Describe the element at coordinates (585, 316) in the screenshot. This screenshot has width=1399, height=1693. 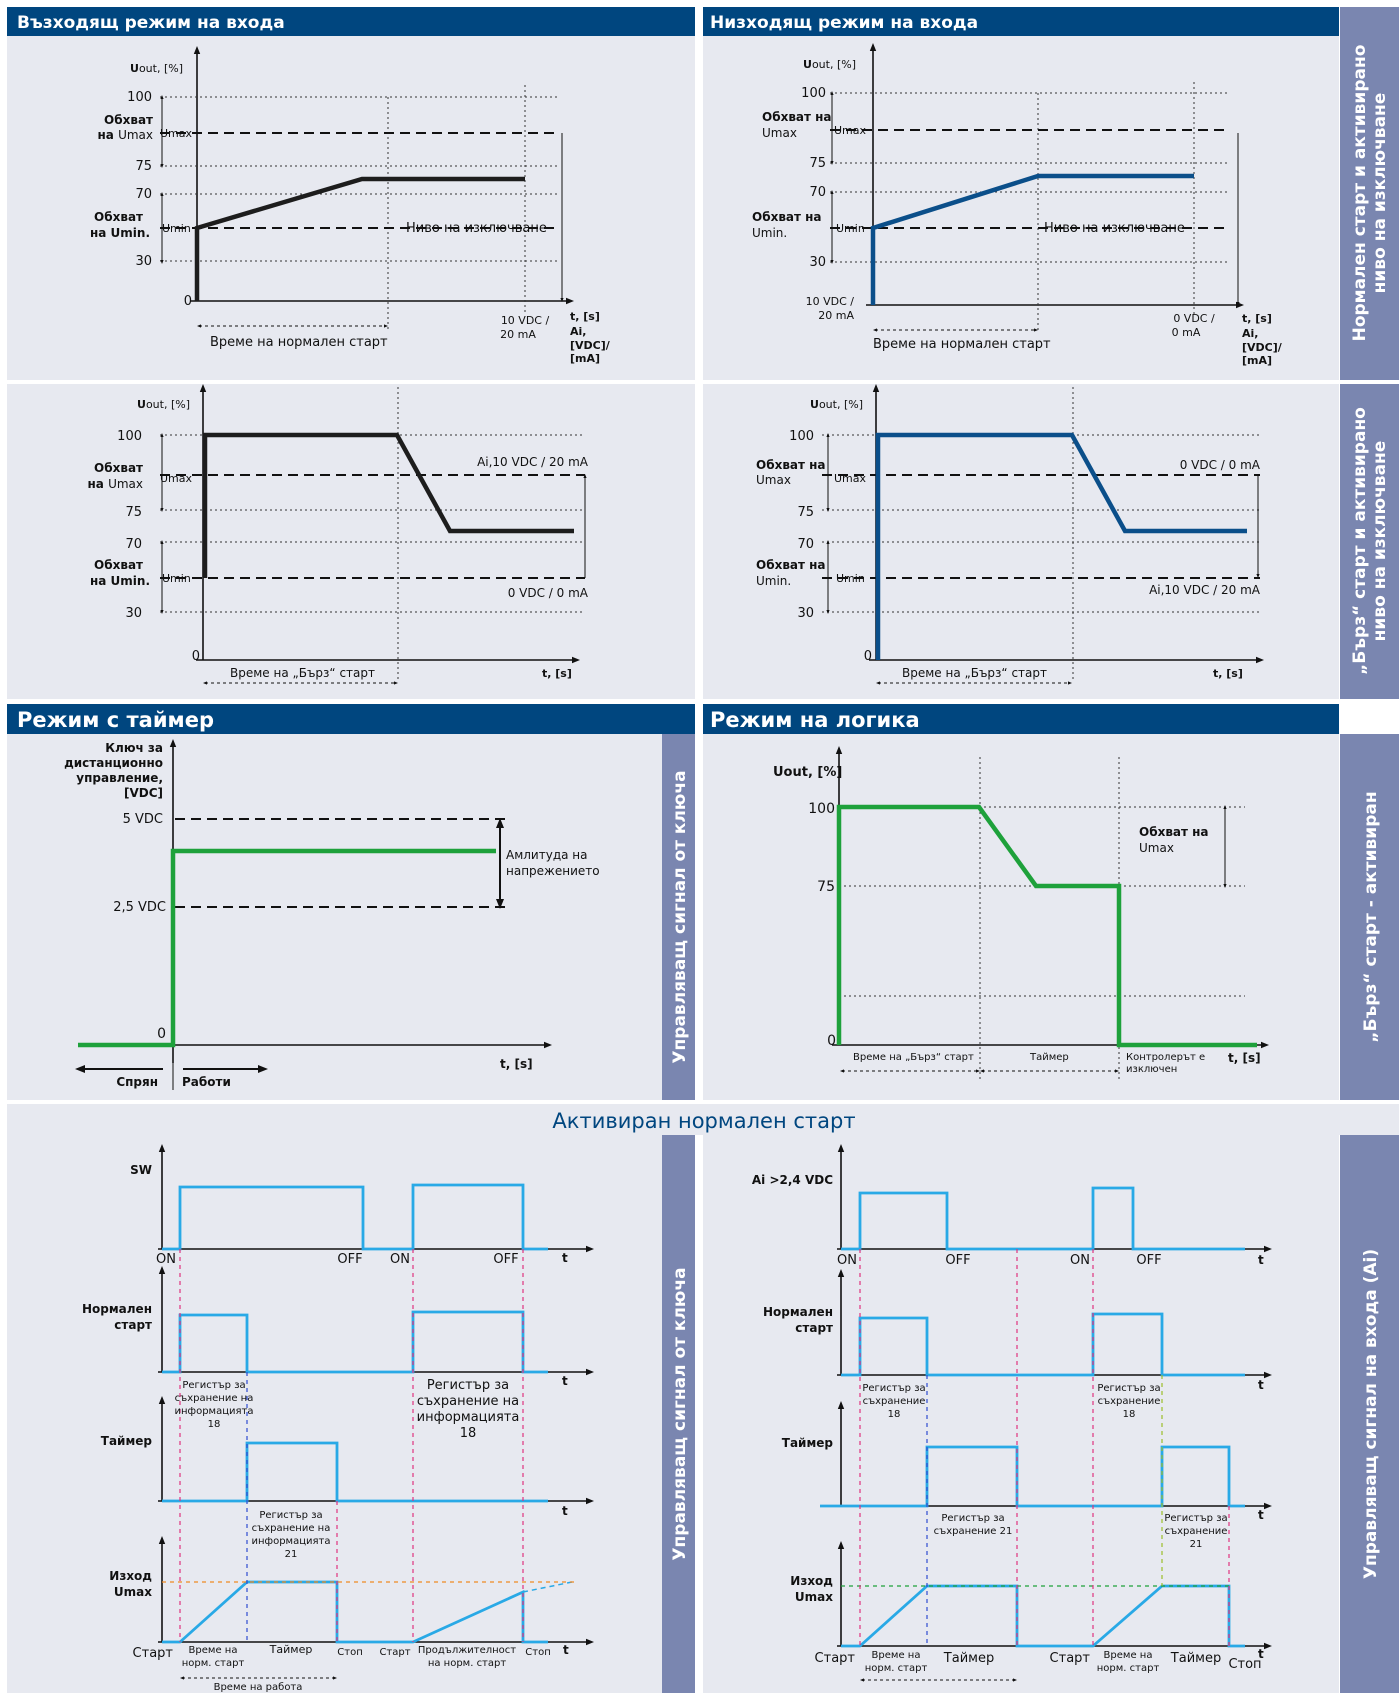
I see `axis-t: t, [s]` at that location.